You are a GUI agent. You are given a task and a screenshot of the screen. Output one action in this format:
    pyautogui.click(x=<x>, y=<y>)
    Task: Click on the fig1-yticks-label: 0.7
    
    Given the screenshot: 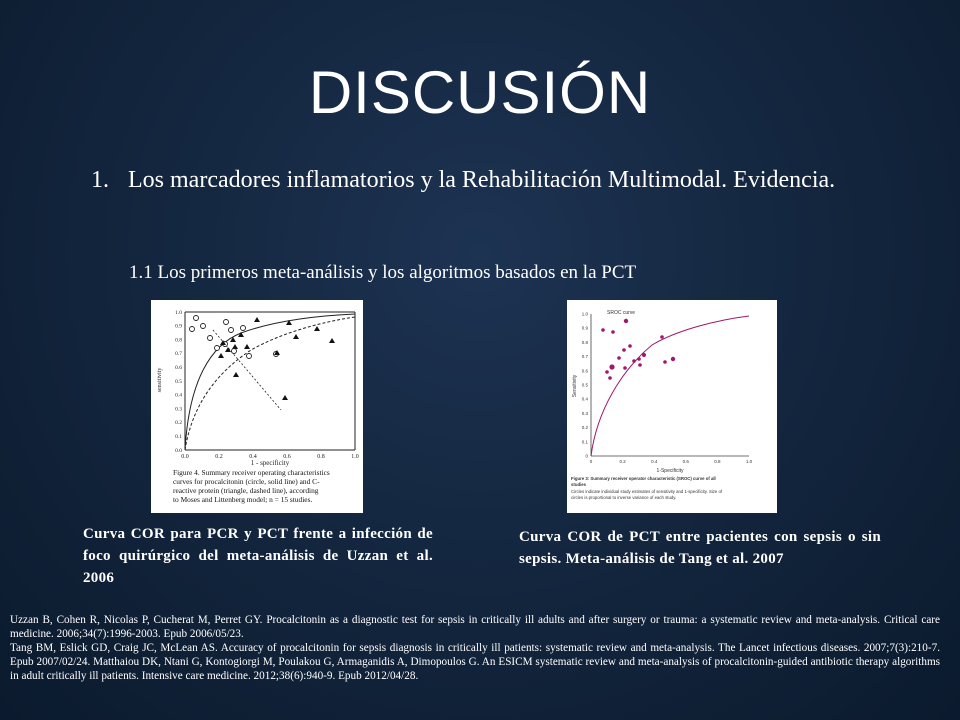 What is the action you would take?
    pyautogui.click(x=178, y=354)
    